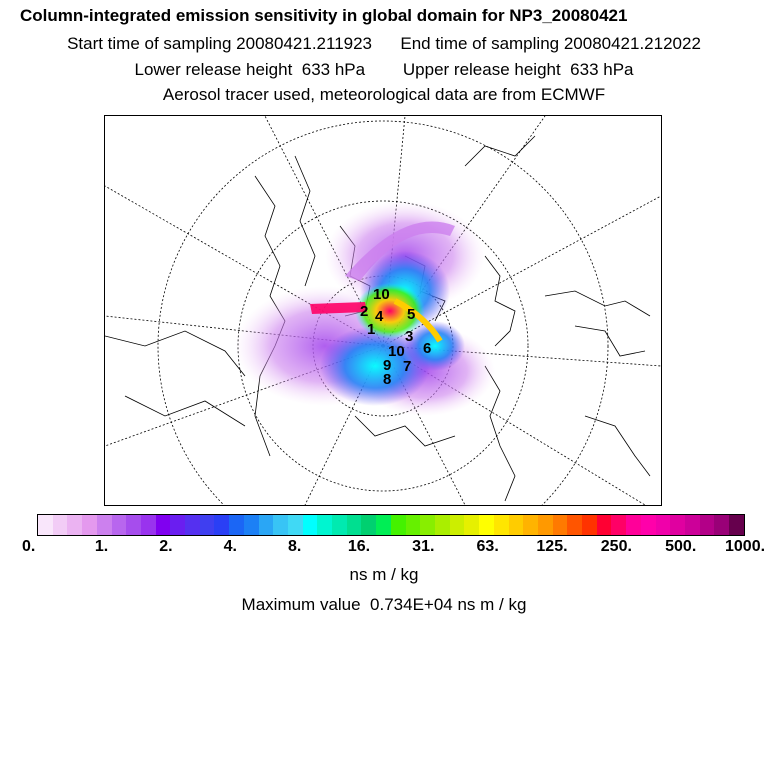  I want to click on release-label: 8, so click(387, 379).